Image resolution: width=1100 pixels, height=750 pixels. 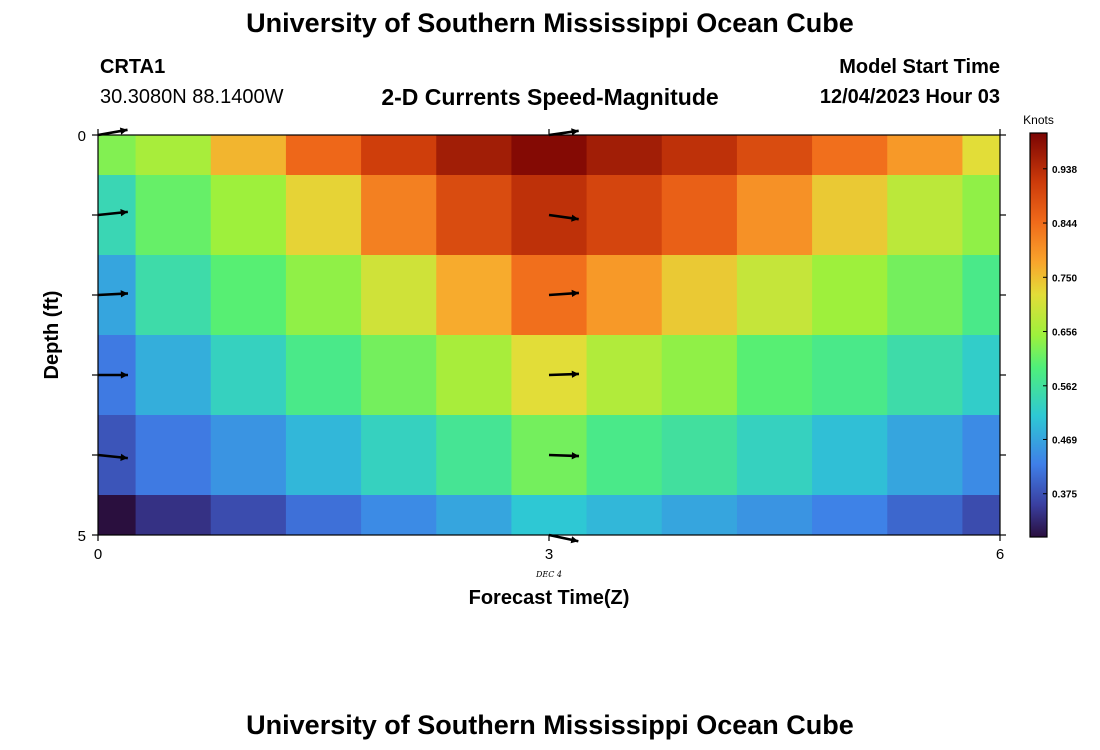 What do you see at coordinates (919, 67) in the screenshot?
I see `model-start-label: Model Start Time` at bounding box center [919, 67].